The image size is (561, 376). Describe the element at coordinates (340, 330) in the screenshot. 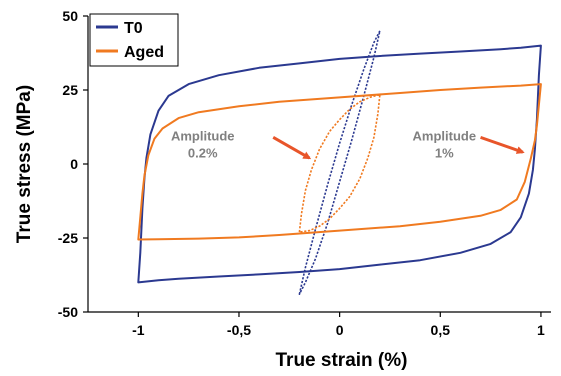

I see `x-tick-label: 0` at that location.